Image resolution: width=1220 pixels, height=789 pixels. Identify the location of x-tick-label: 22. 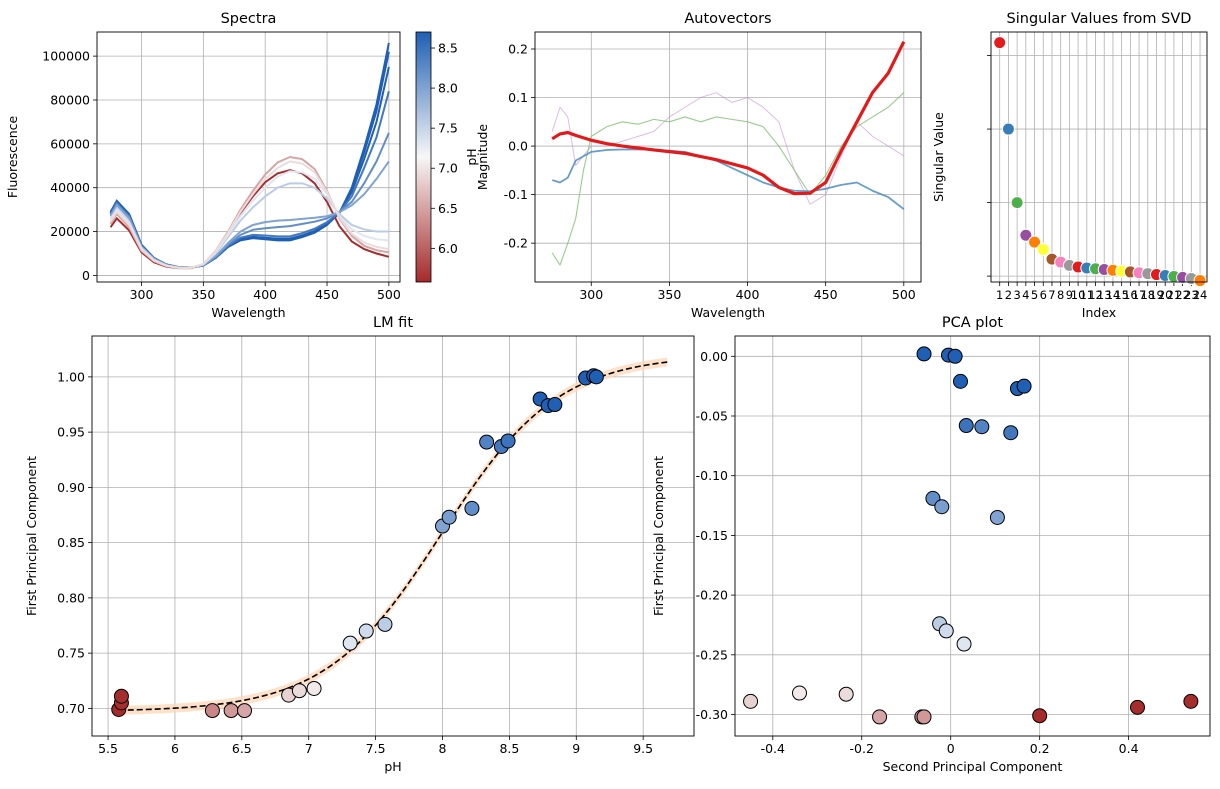
(1182, 295).